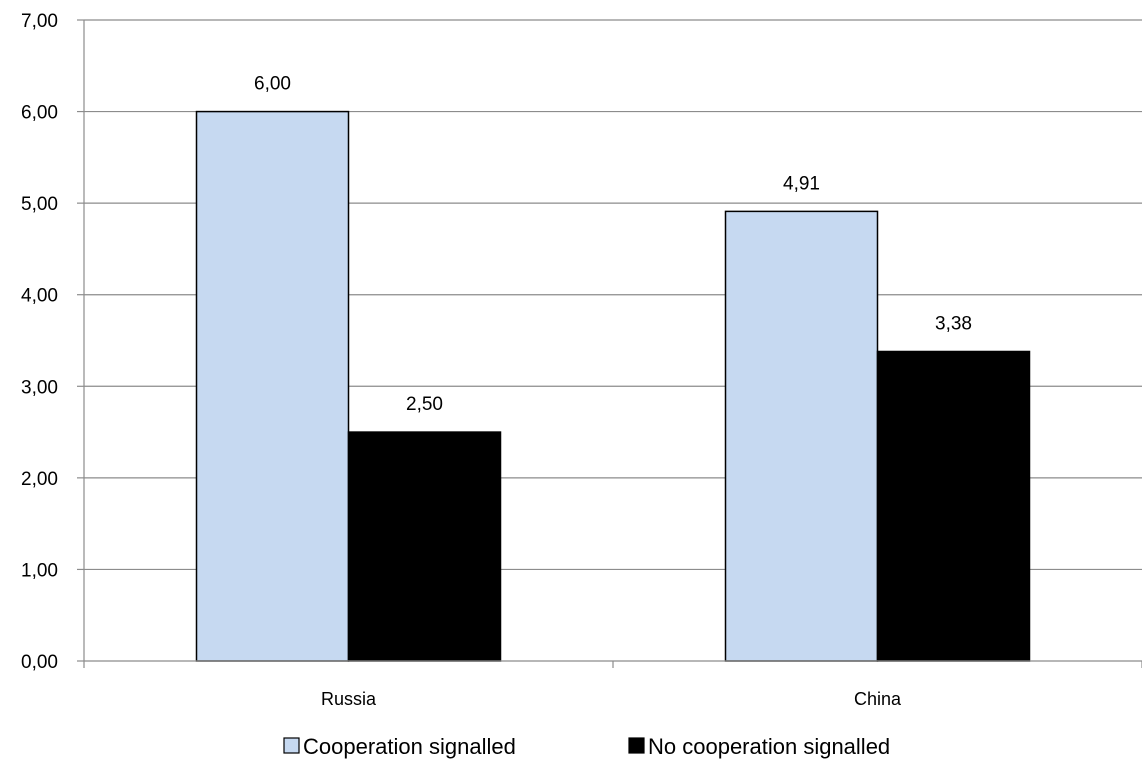 The width and height of the screenshot is (1142, 777). Describe the element at coordinates (39, 204) in the screenshot. I see `y-tick-label: 5,00` at that location.